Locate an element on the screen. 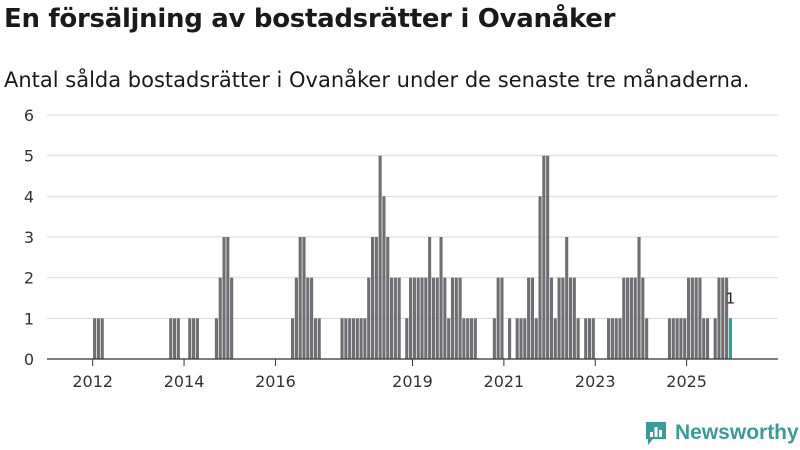 The height and width of the screenshot is (450, 800). x-tick-label: 2019 is located at coordinates (412, 381).